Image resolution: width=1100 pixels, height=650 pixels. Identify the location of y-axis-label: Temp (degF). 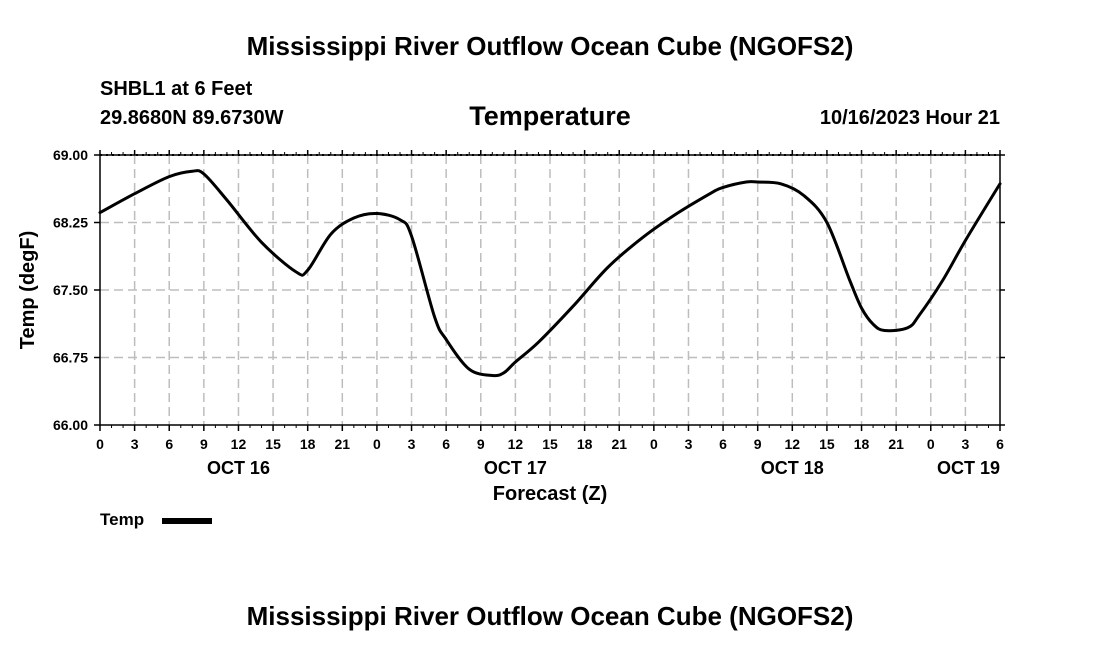
(28, 290).